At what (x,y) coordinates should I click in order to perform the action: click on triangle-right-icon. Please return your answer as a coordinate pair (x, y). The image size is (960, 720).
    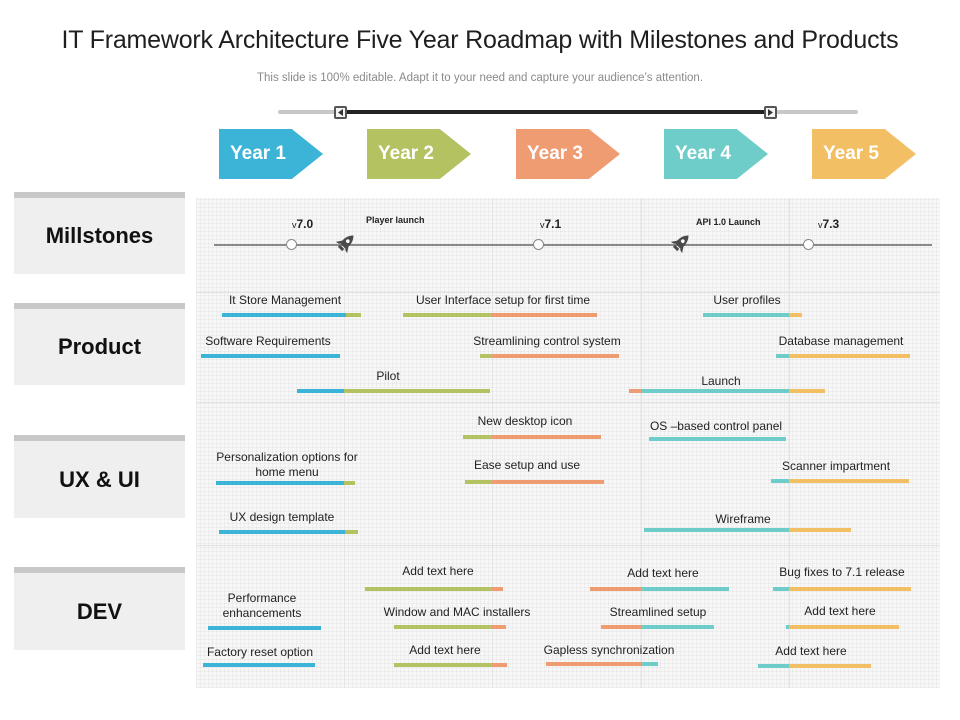
    Looking at the image, I should click on (770, 112).